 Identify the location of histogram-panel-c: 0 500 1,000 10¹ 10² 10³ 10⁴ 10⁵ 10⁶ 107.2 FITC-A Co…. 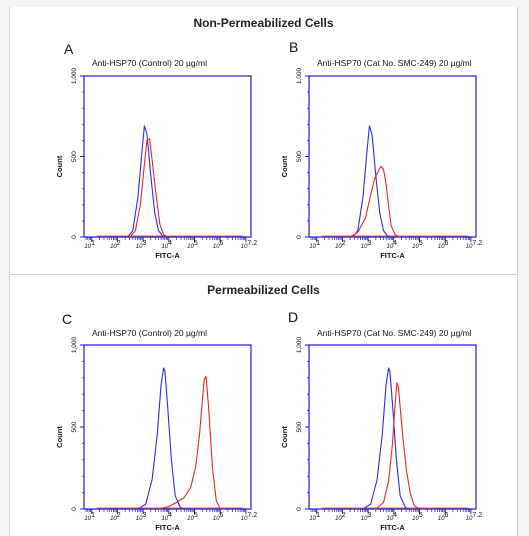
(156, 434).